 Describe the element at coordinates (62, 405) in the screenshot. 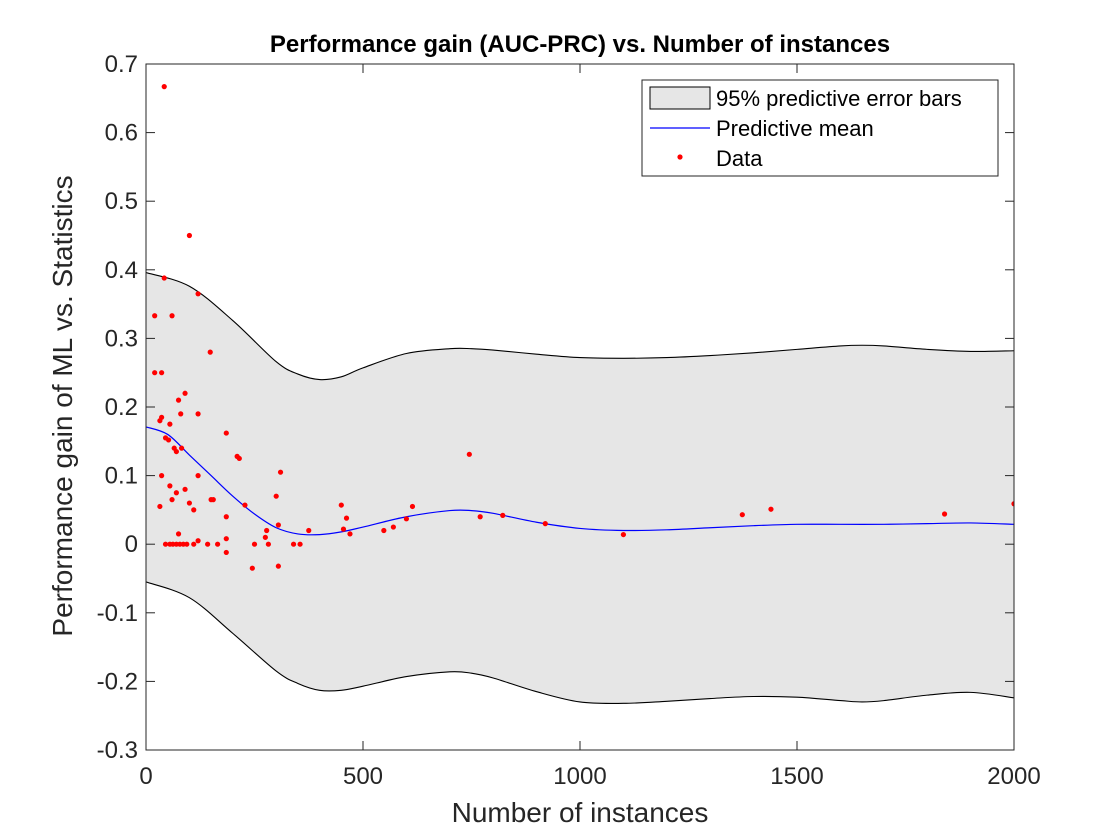

I see `y-axis-label: Performance gain of ML vs. Statistics` at that location.